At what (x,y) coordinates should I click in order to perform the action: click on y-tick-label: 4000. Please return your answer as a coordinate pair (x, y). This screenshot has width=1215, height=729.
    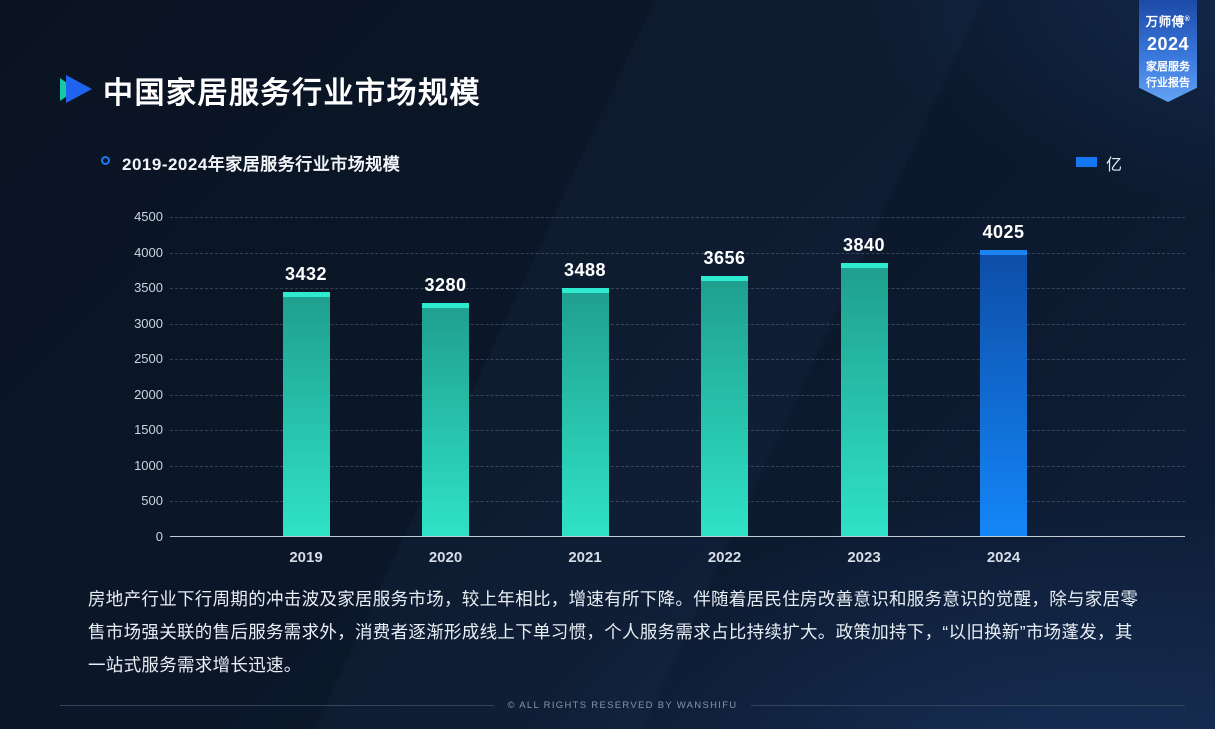
    Looking at the image, I should click on (148, 252).